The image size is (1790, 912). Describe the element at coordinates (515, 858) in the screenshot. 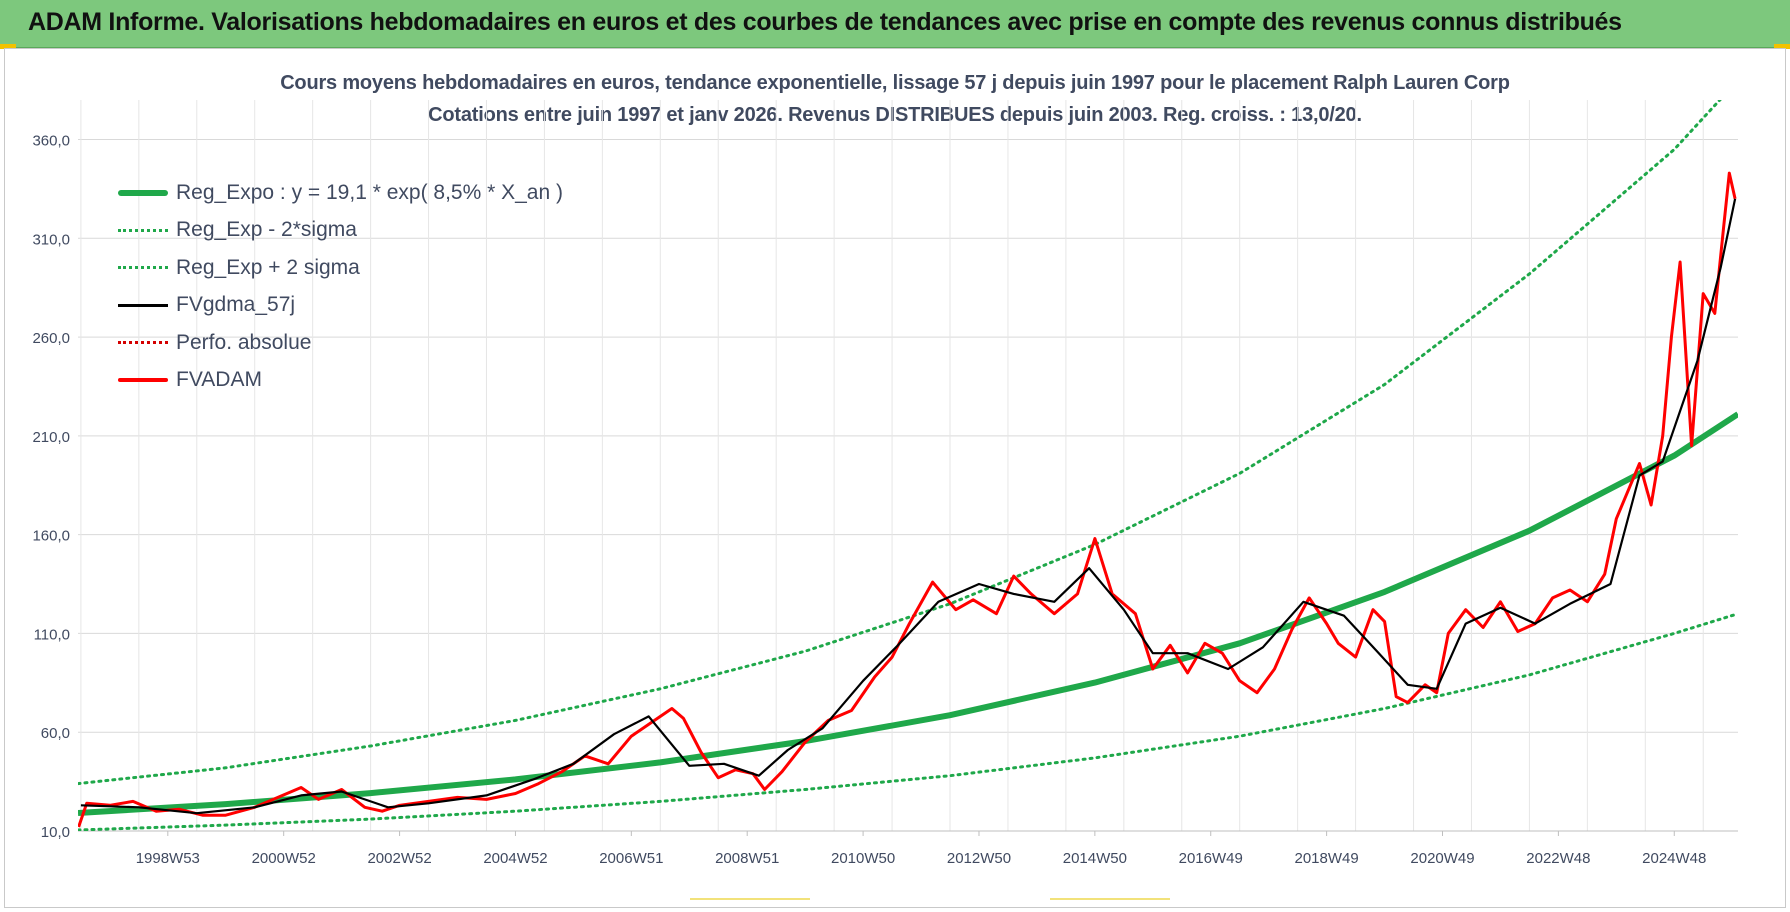

I see `x-tick-label: 2004W52` at that location.